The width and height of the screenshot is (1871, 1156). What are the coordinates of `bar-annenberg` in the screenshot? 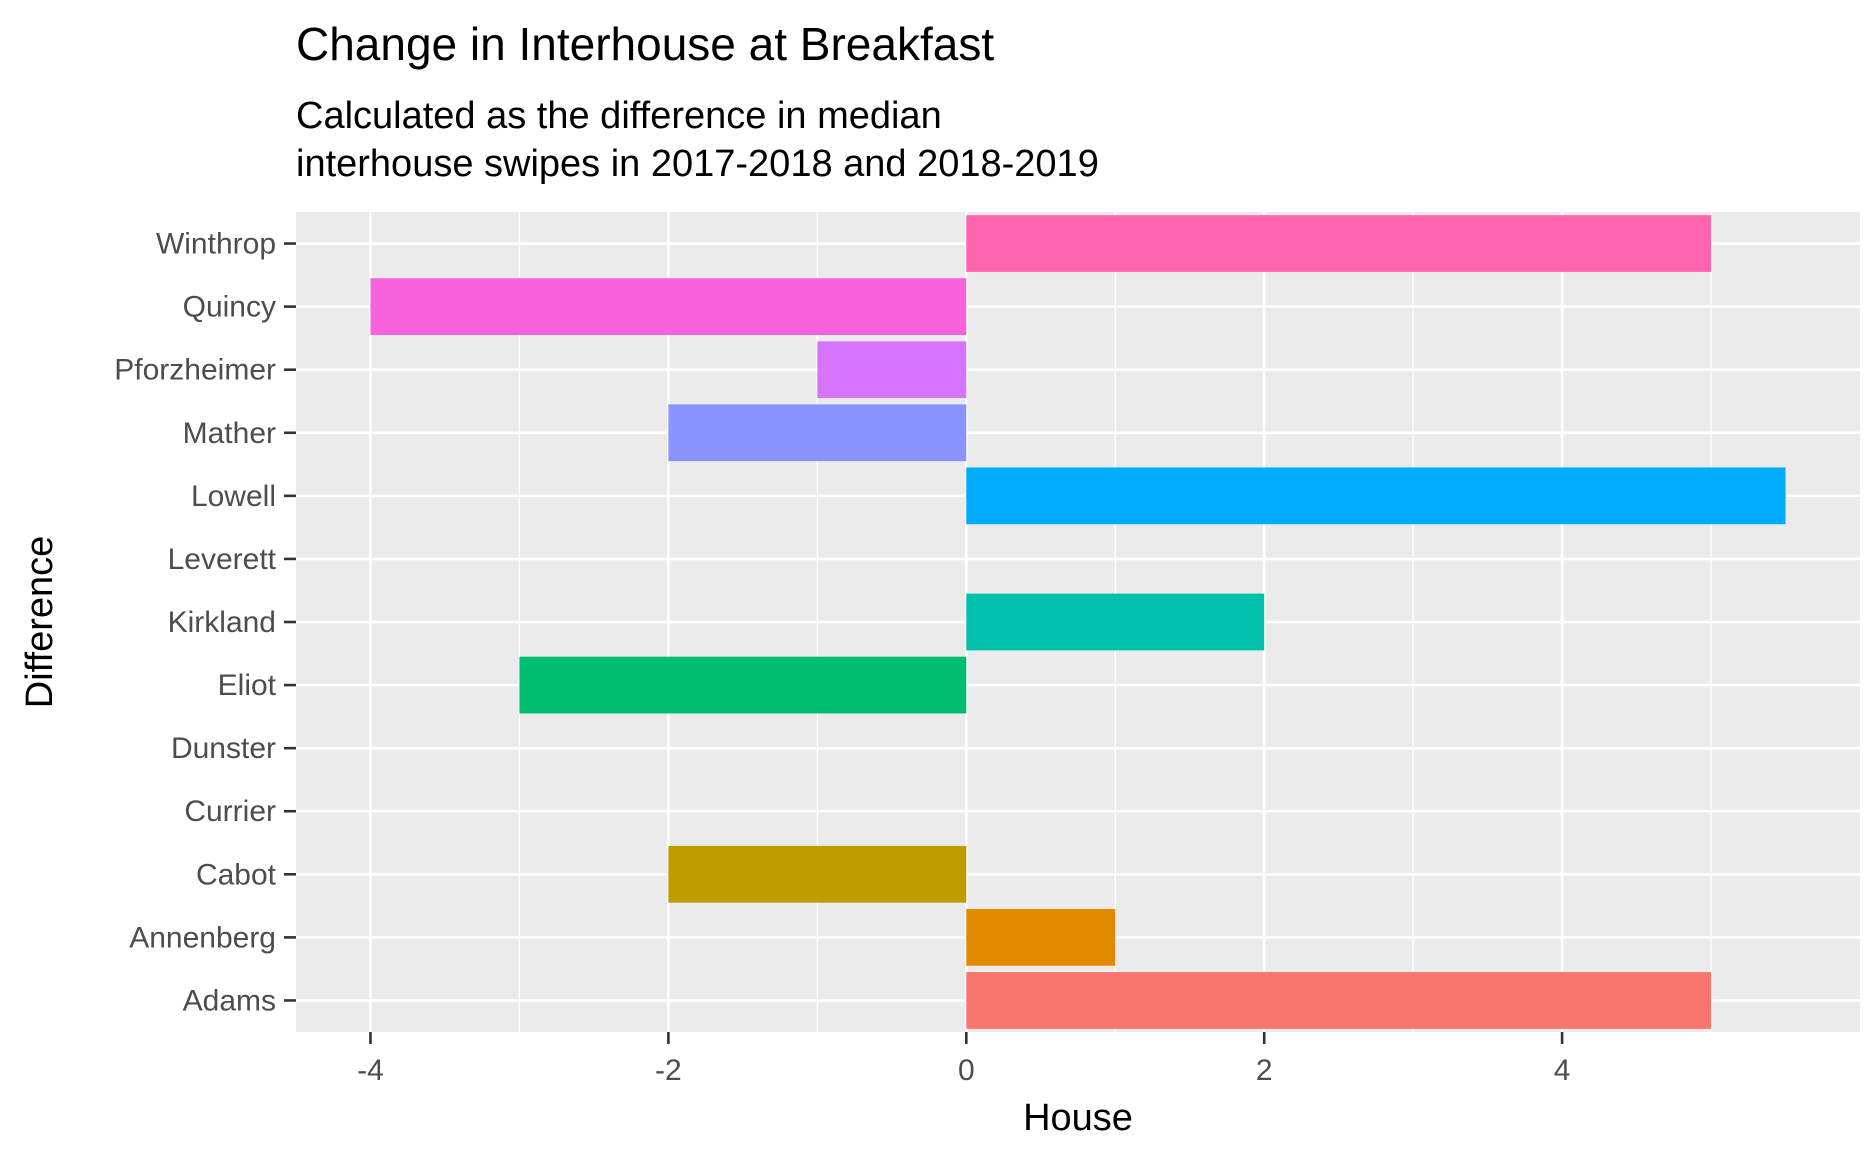 It's located at (1041, 937).